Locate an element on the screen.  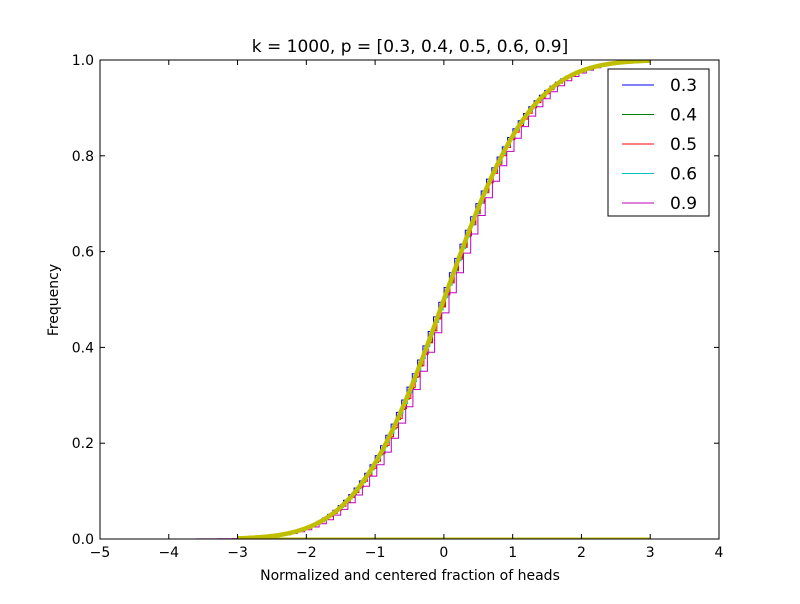
legend-label-0.3: 0.3 is located at coordinates (683, 86).